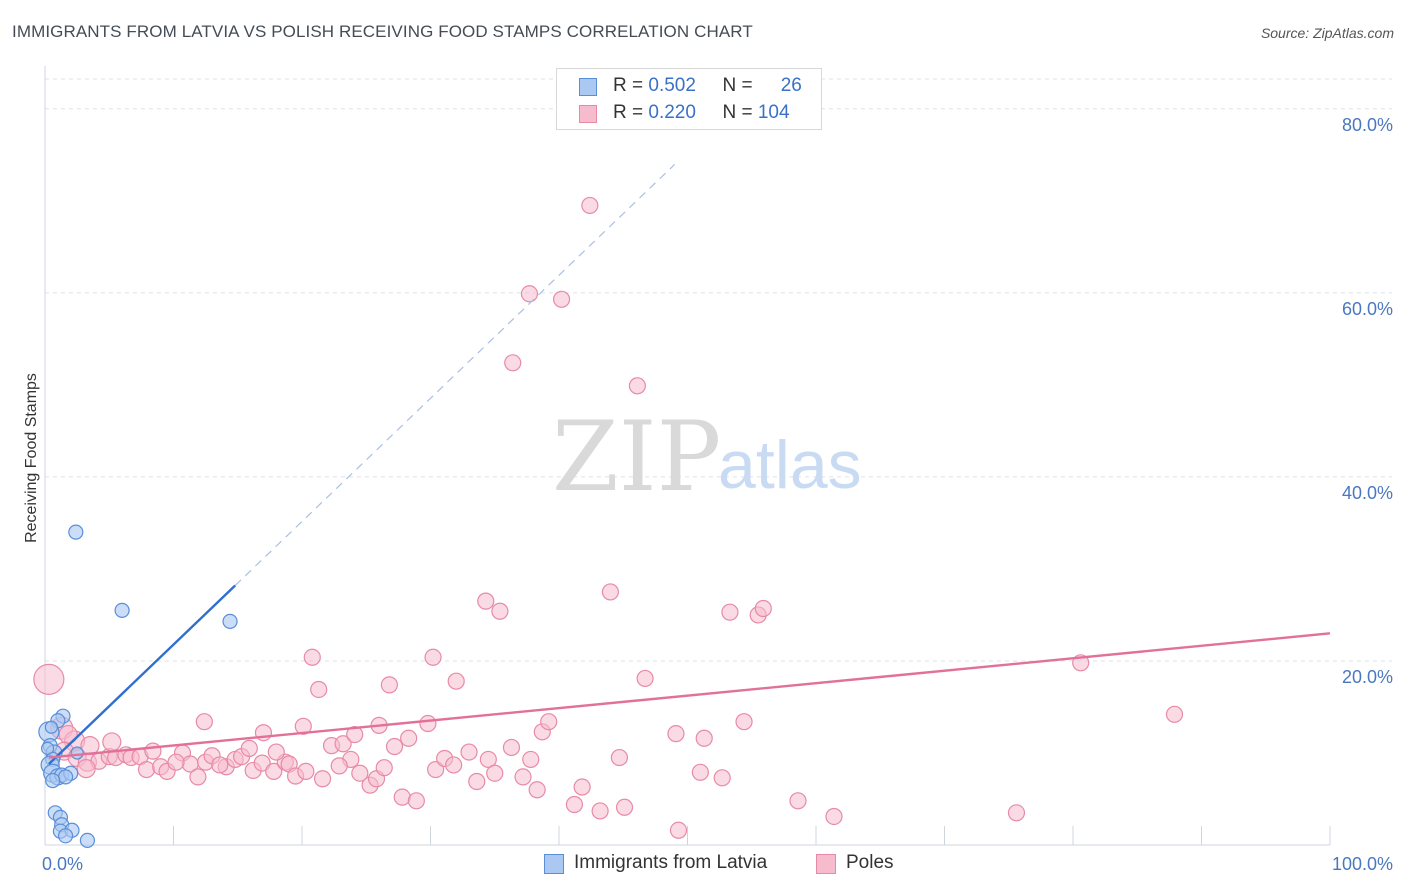 The image size is (1406, 892). Describe the element at coordinates (790, 465) in the screenshot. I see `watermark-atlas: atlas` at that location.